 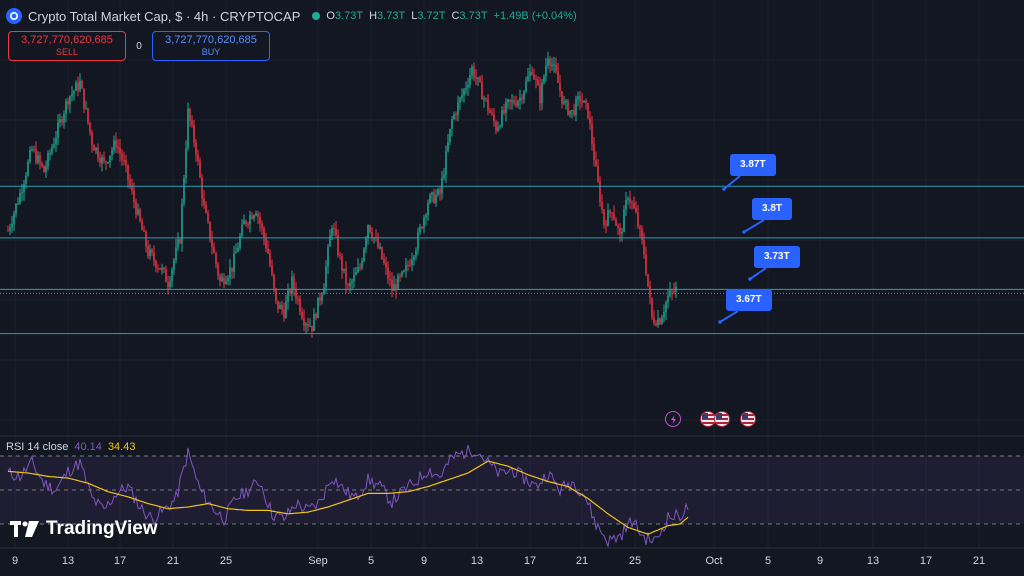 What do you see at coordinates (455, 16) in the screenshot?
I see `close-label: C` at bounding box center [455, 16].